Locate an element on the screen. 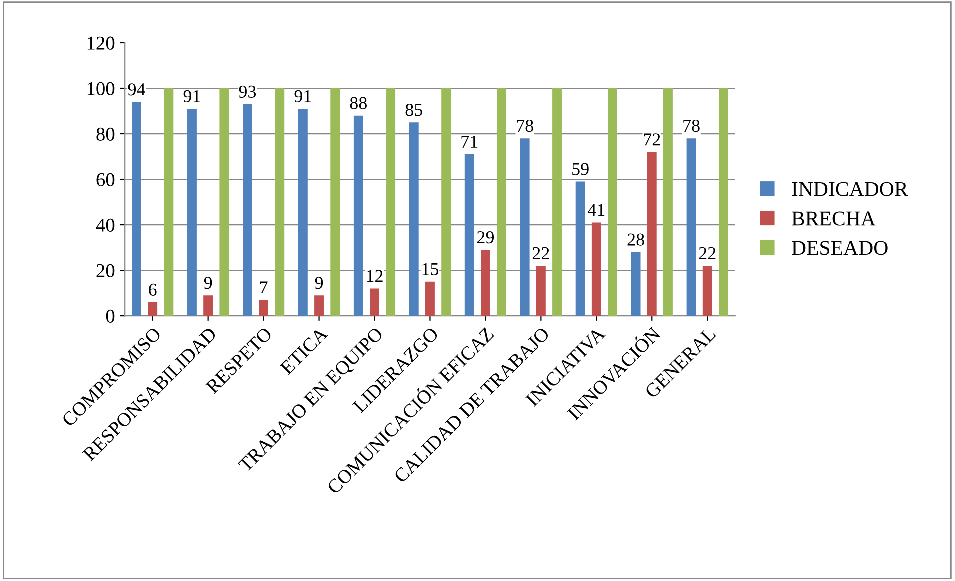 This screenshot has height=581, width=955. data-label: 7 is located at coordinates (264, 288).